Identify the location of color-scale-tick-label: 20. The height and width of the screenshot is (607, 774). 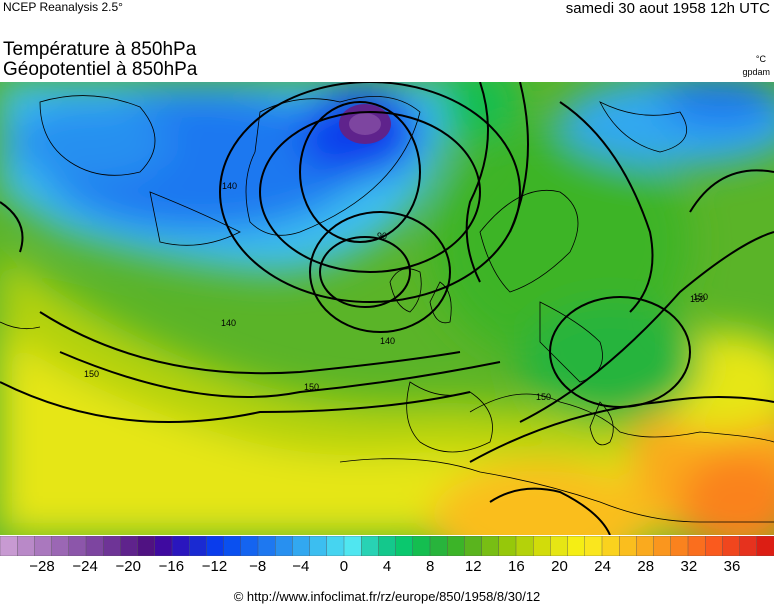
(559, 566).